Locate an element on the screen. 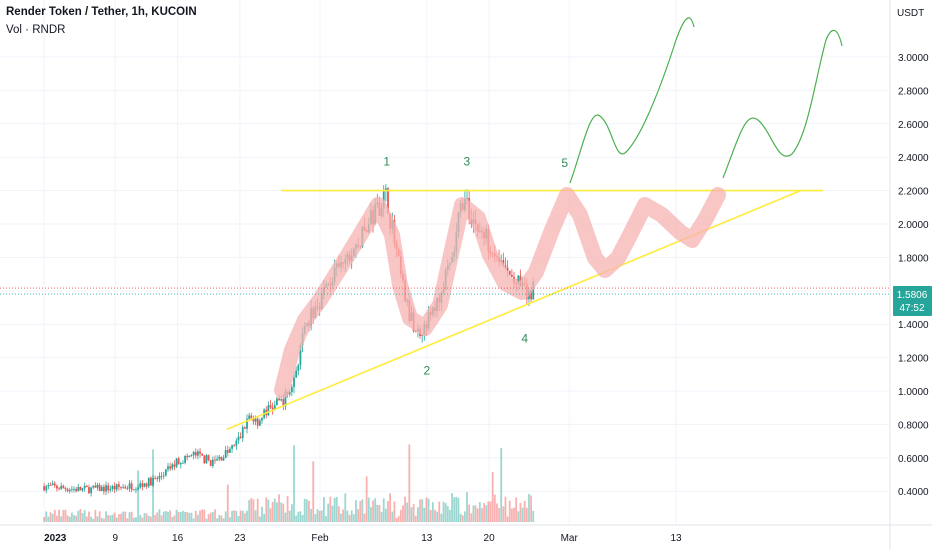 The width and height of the screenshot is (932, 550). price-tick-label: 1.4000 is located at coordinates (913, 325).